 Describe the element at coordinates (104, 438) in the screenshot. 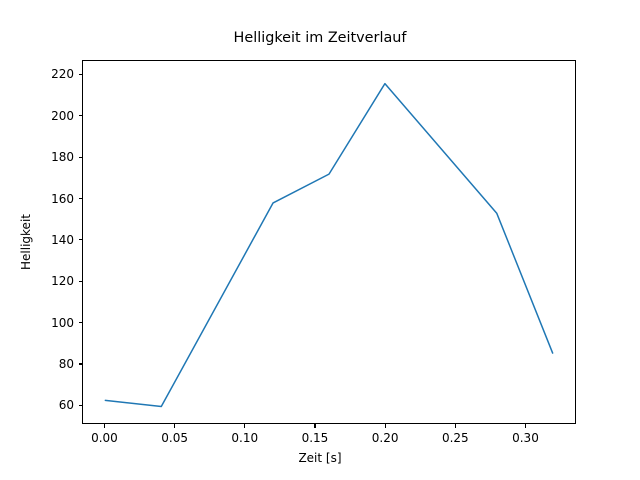

I see `x-tick-label: 0.00` at that location.